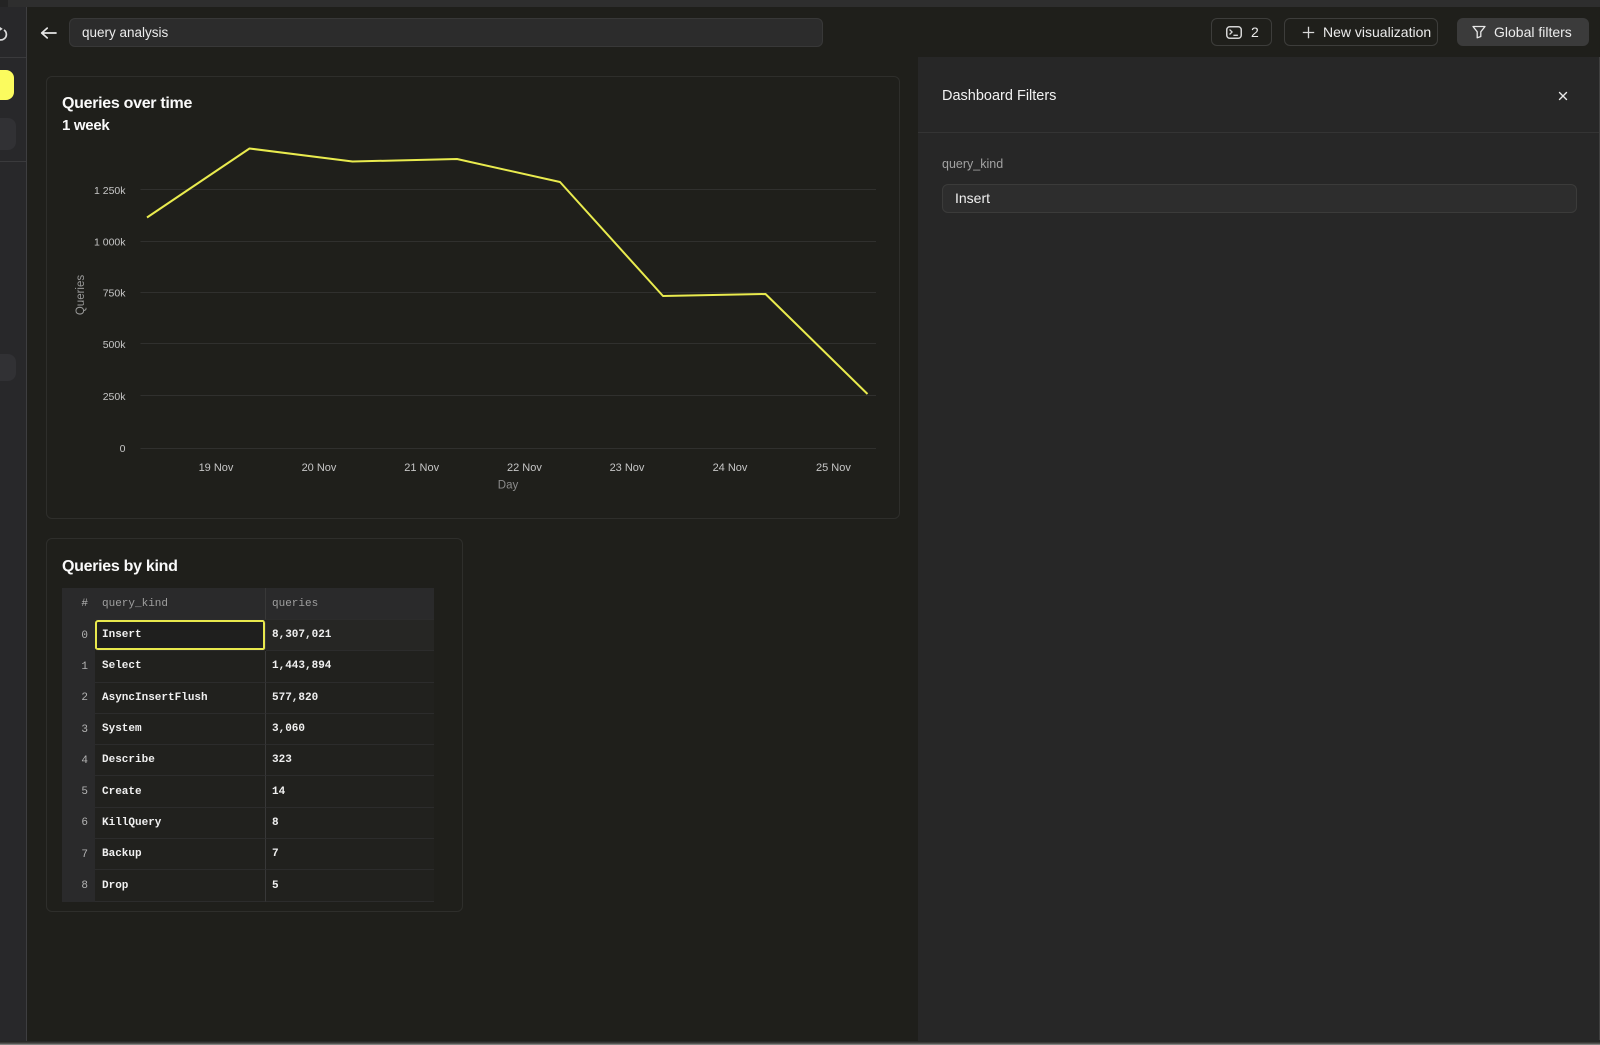  I want to click on svg-text: 1 000k, so click(110, 243).